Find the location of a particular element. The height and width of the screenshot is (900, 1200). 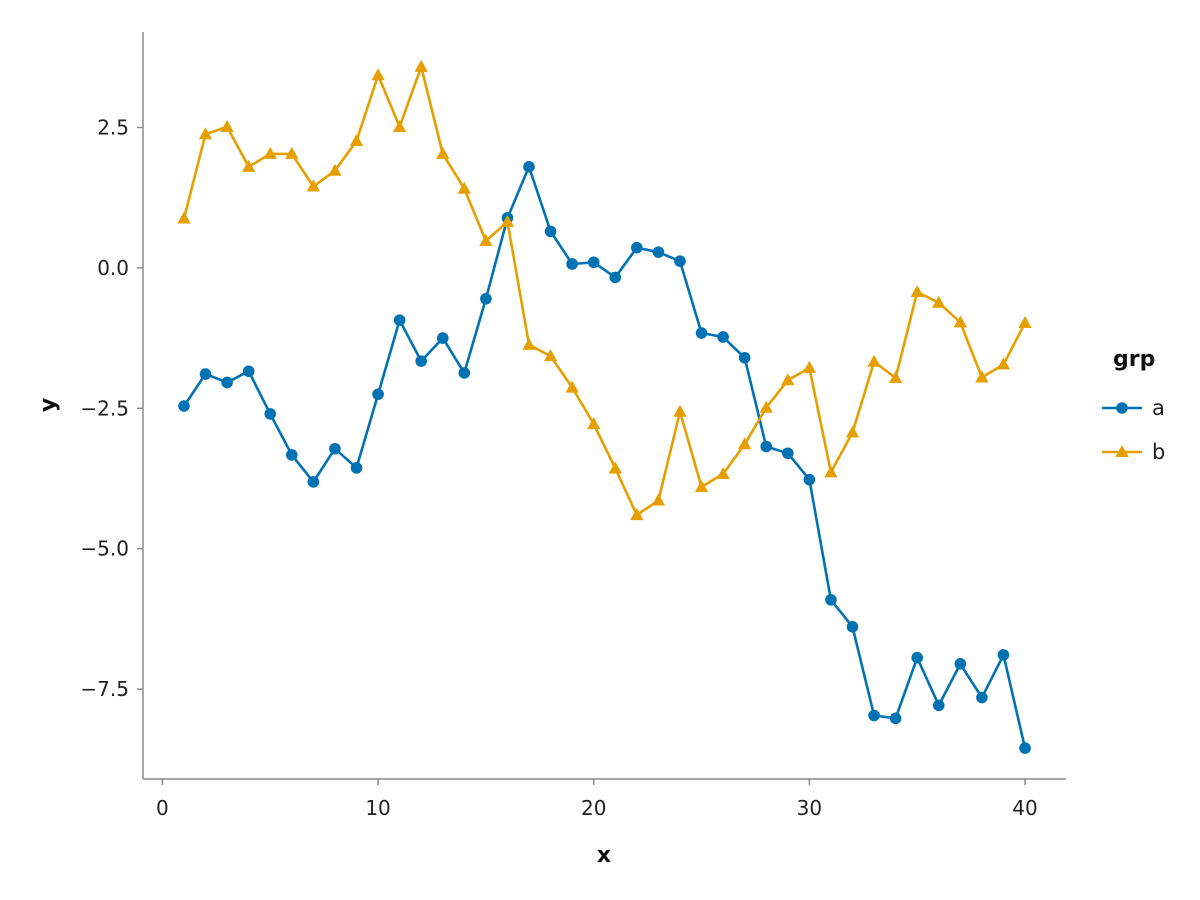

legend-item-b: b is located at coordinates (1133, 452).